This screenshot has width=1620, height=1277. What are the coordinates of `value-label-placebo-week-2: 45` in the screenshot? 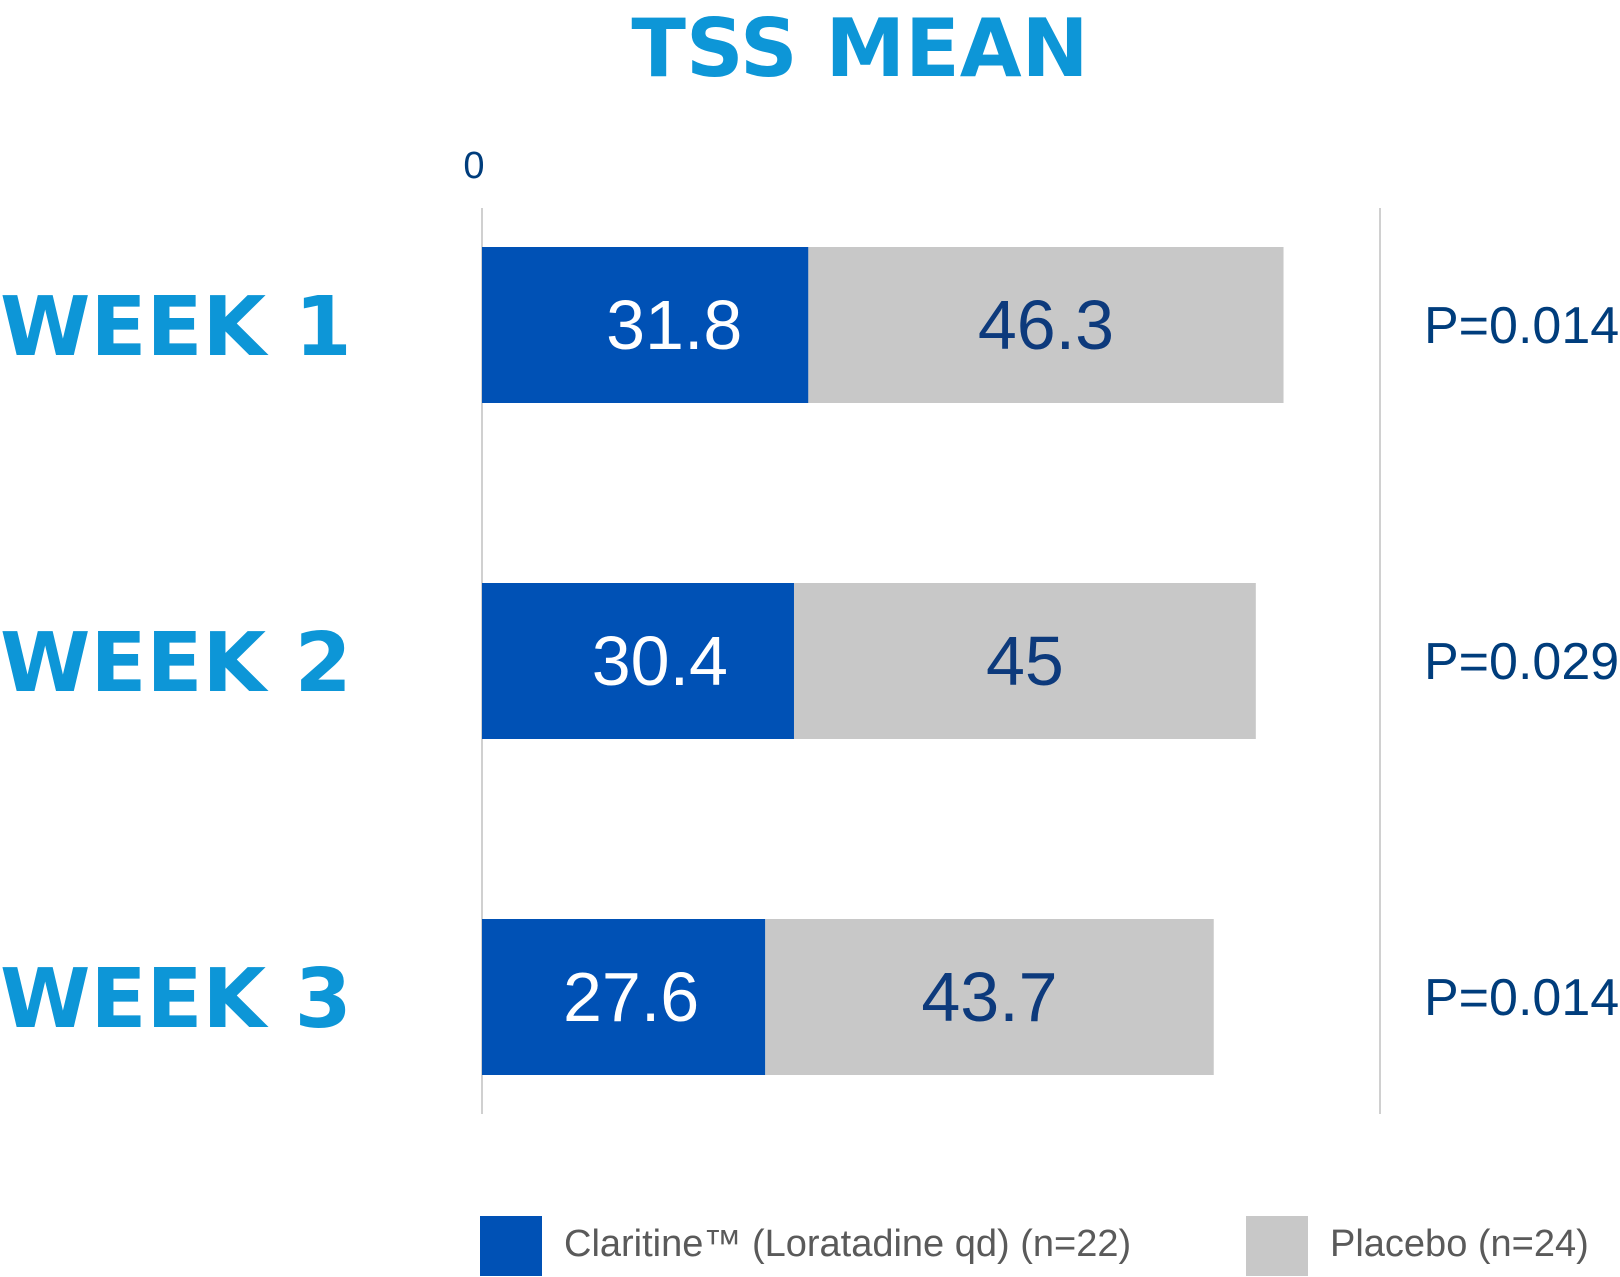 It's located at (1025, 661).